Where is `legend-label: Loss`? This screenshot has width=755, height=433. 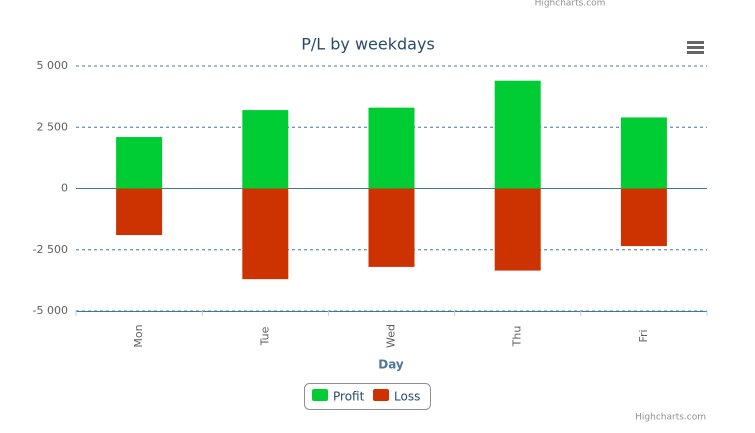 legend-label: Loss is located at coordinates (407, 397).